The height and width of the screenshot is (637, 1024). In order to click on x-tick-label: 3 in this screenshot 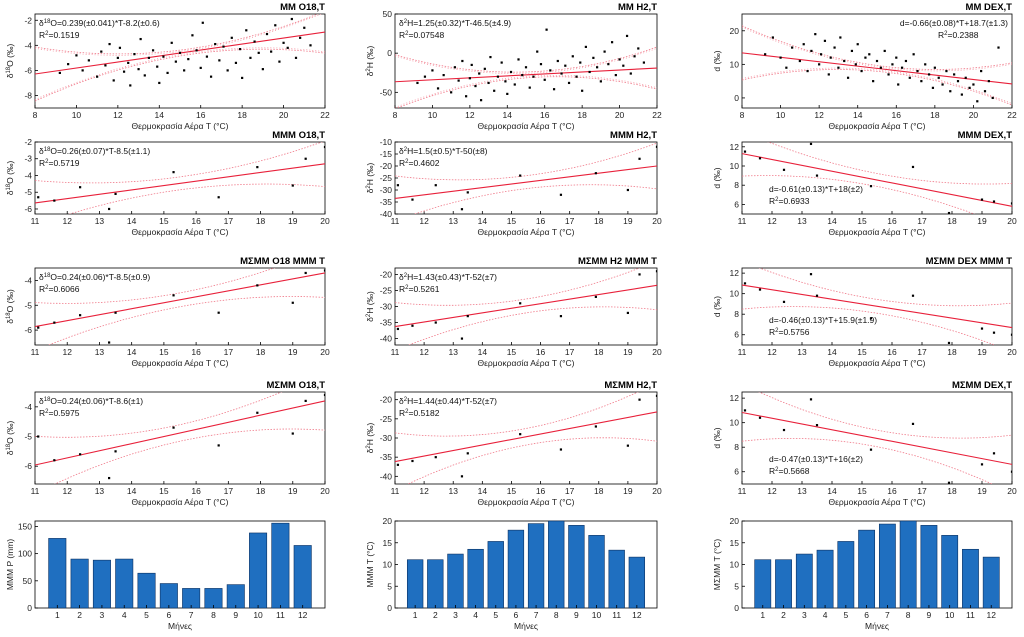, I will do `click(804, 615)`.